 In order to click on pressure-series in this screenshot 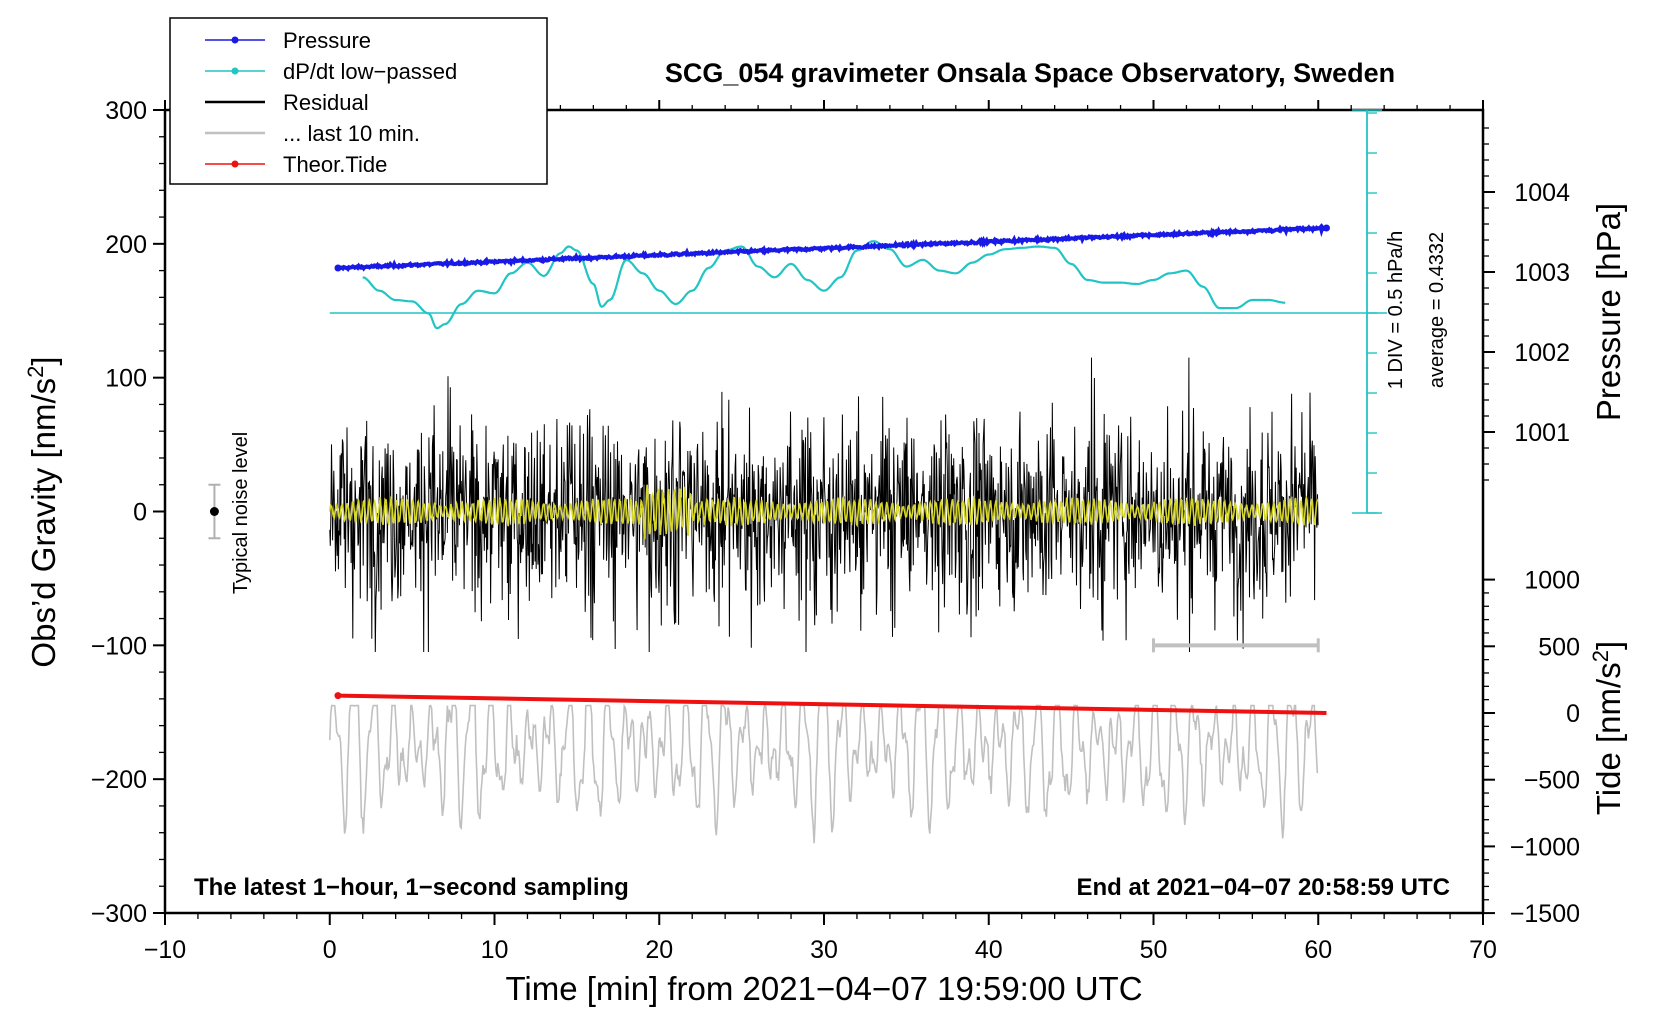, I will do `click(832, 247)`.